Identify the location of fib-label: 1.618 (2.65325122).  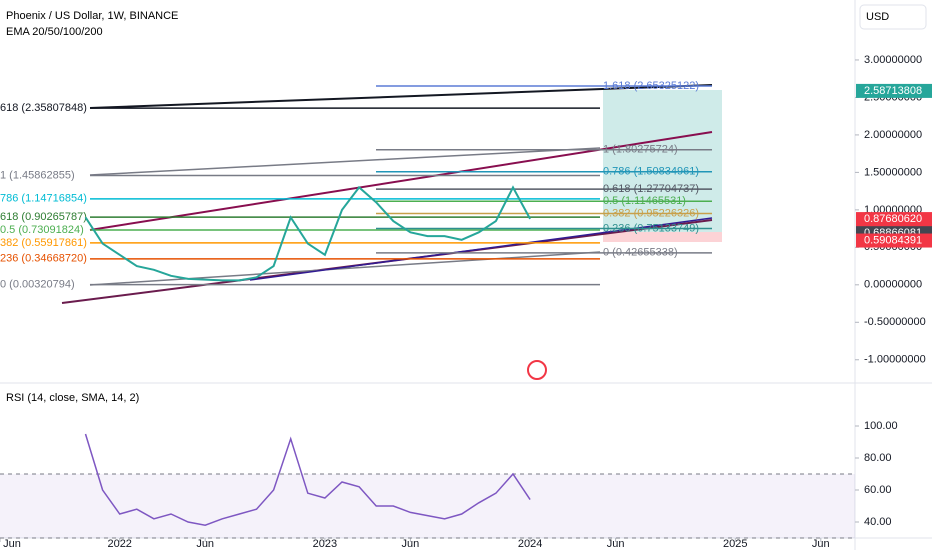
(651, 86).